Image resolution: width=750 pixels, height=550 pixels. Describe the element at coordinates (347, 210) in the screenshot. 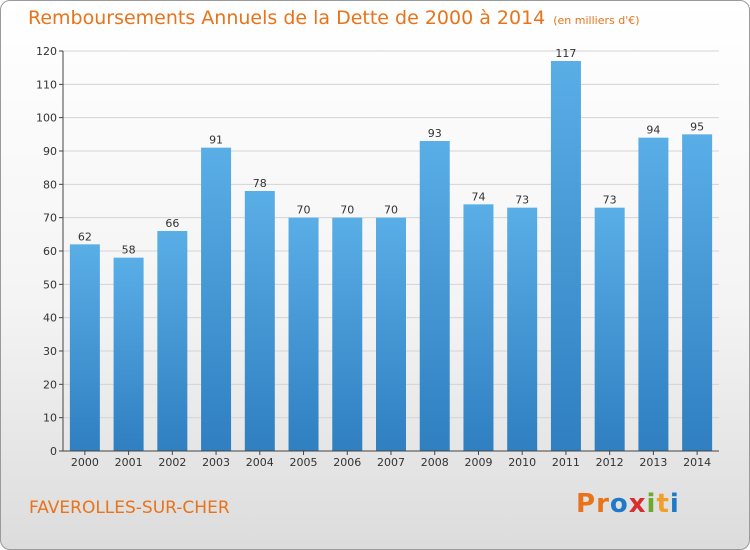

I see `value-label-2006: 70` at that location.